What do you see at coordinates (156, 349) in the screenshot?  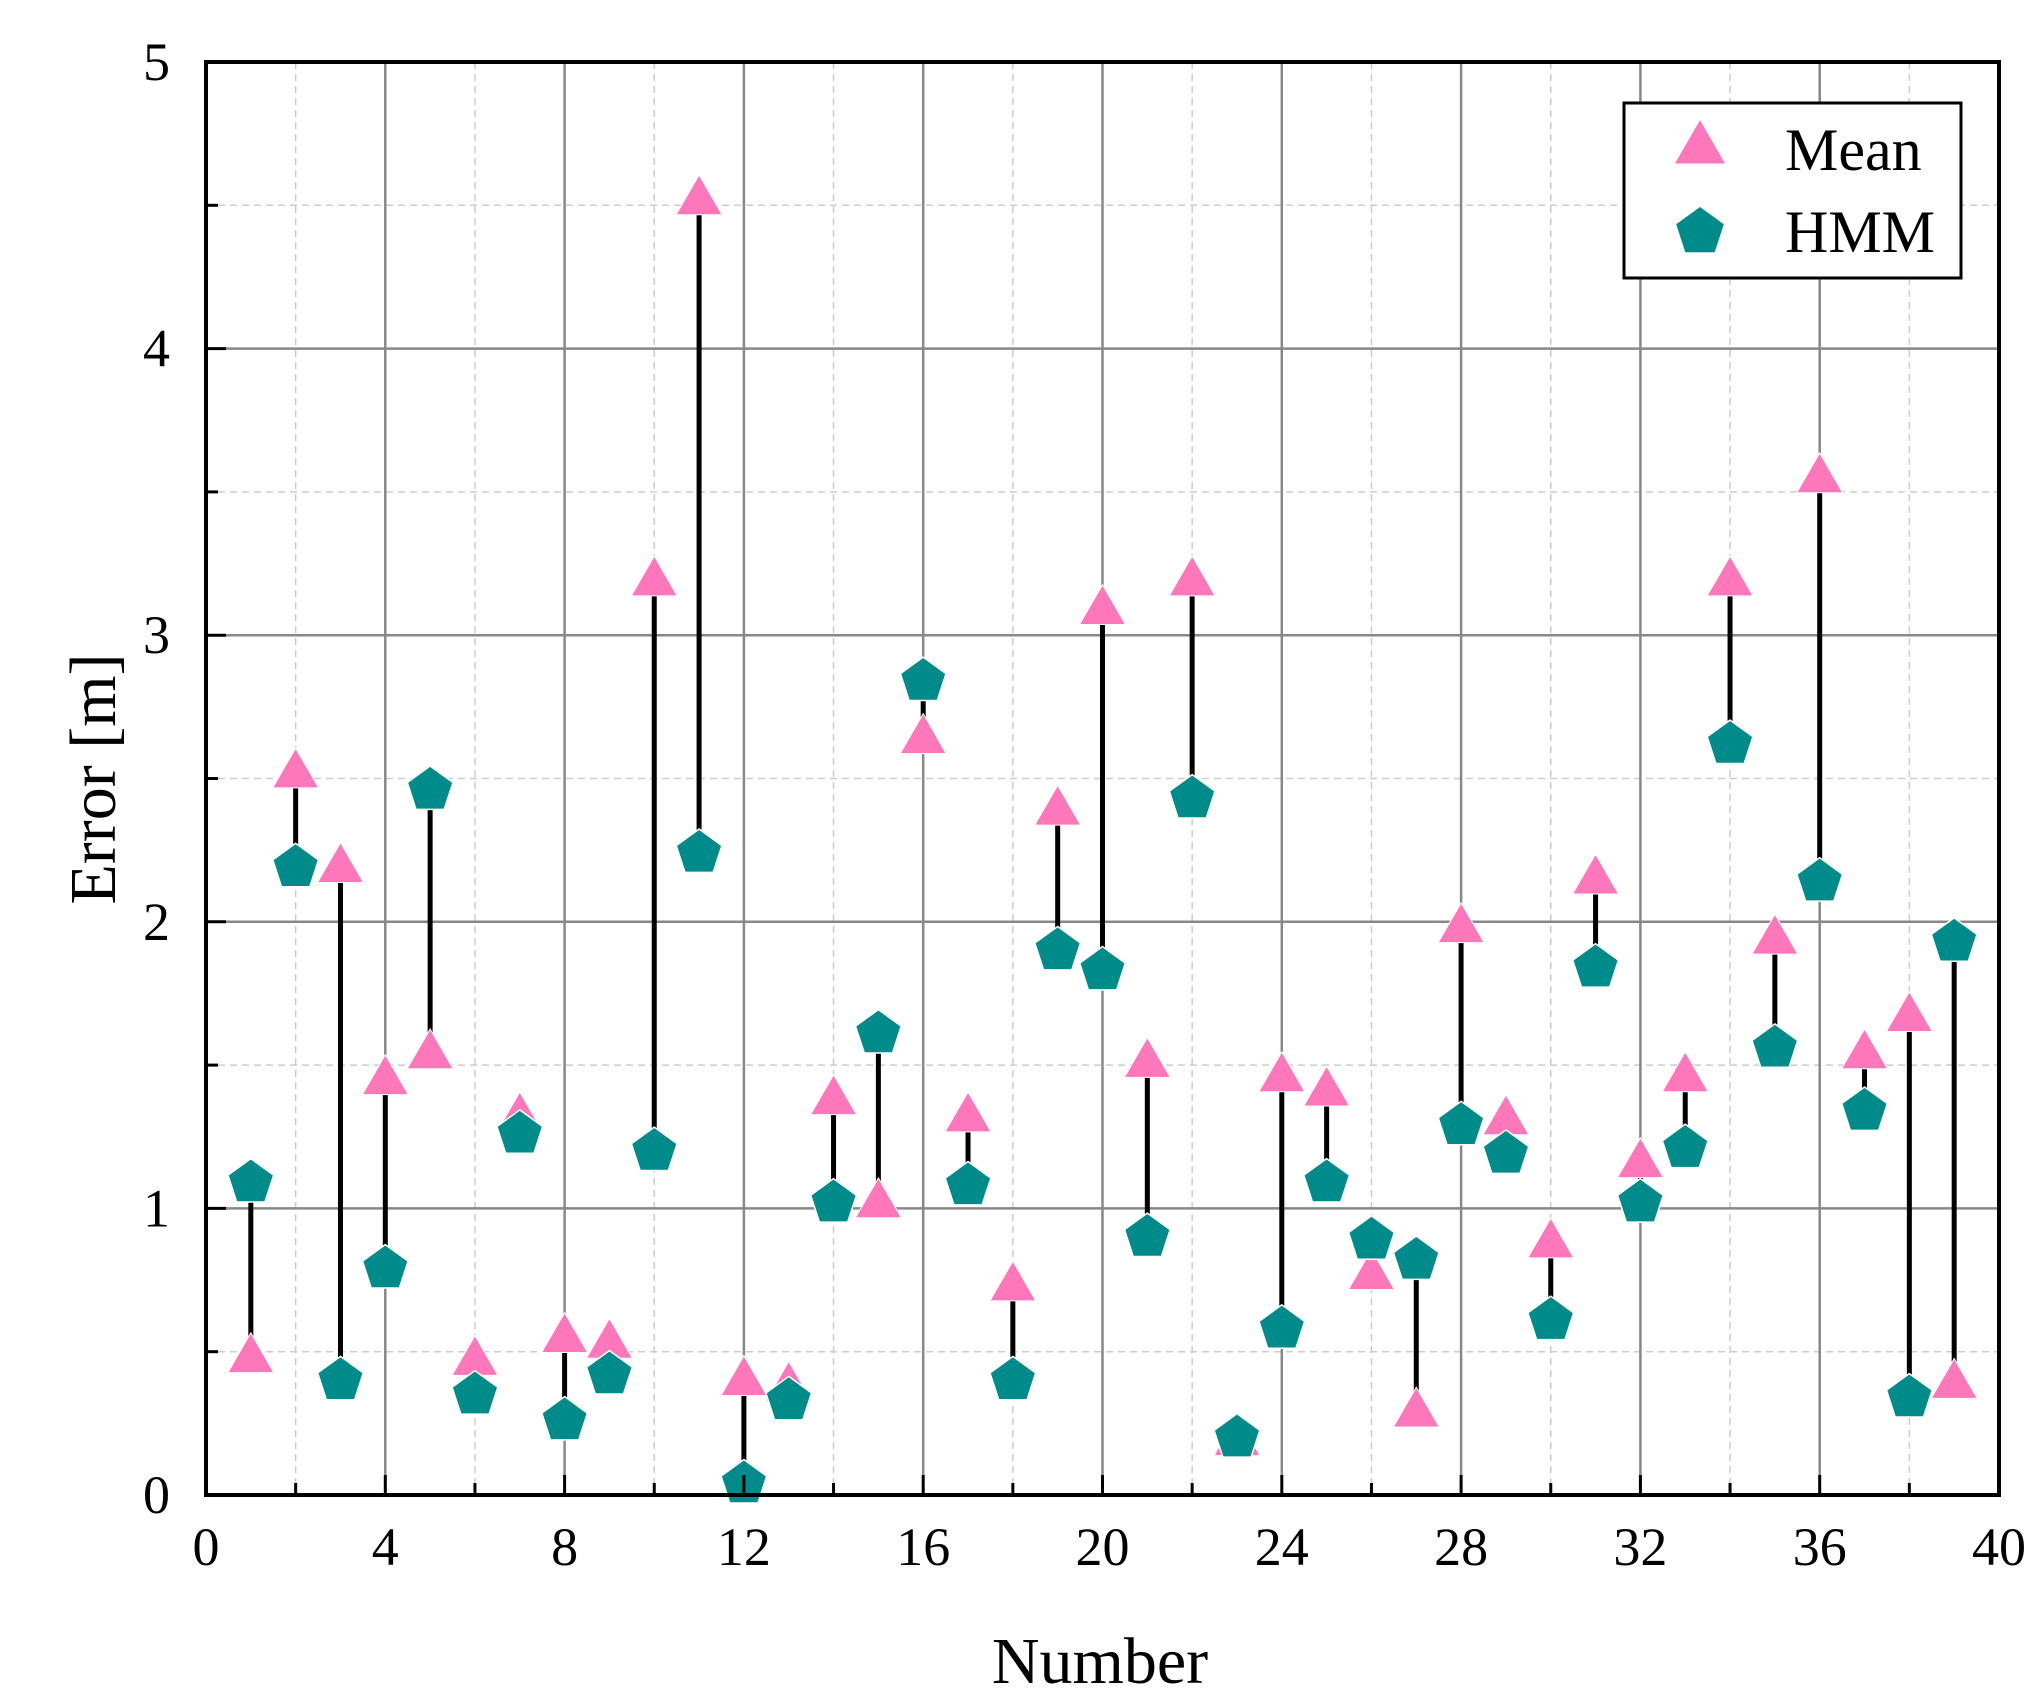 I see `y-tick-label: 4` at bounding box center [156, 349].